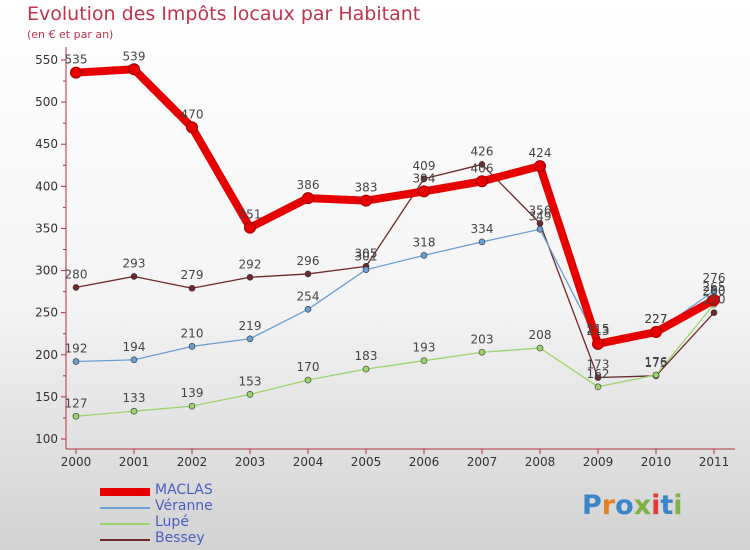 This screenshot has width=750, height=550. What do you see at coordinates (46, 186) in the screenshot?
I see `y-tick-label: 400` at bounding box center [46, 186].